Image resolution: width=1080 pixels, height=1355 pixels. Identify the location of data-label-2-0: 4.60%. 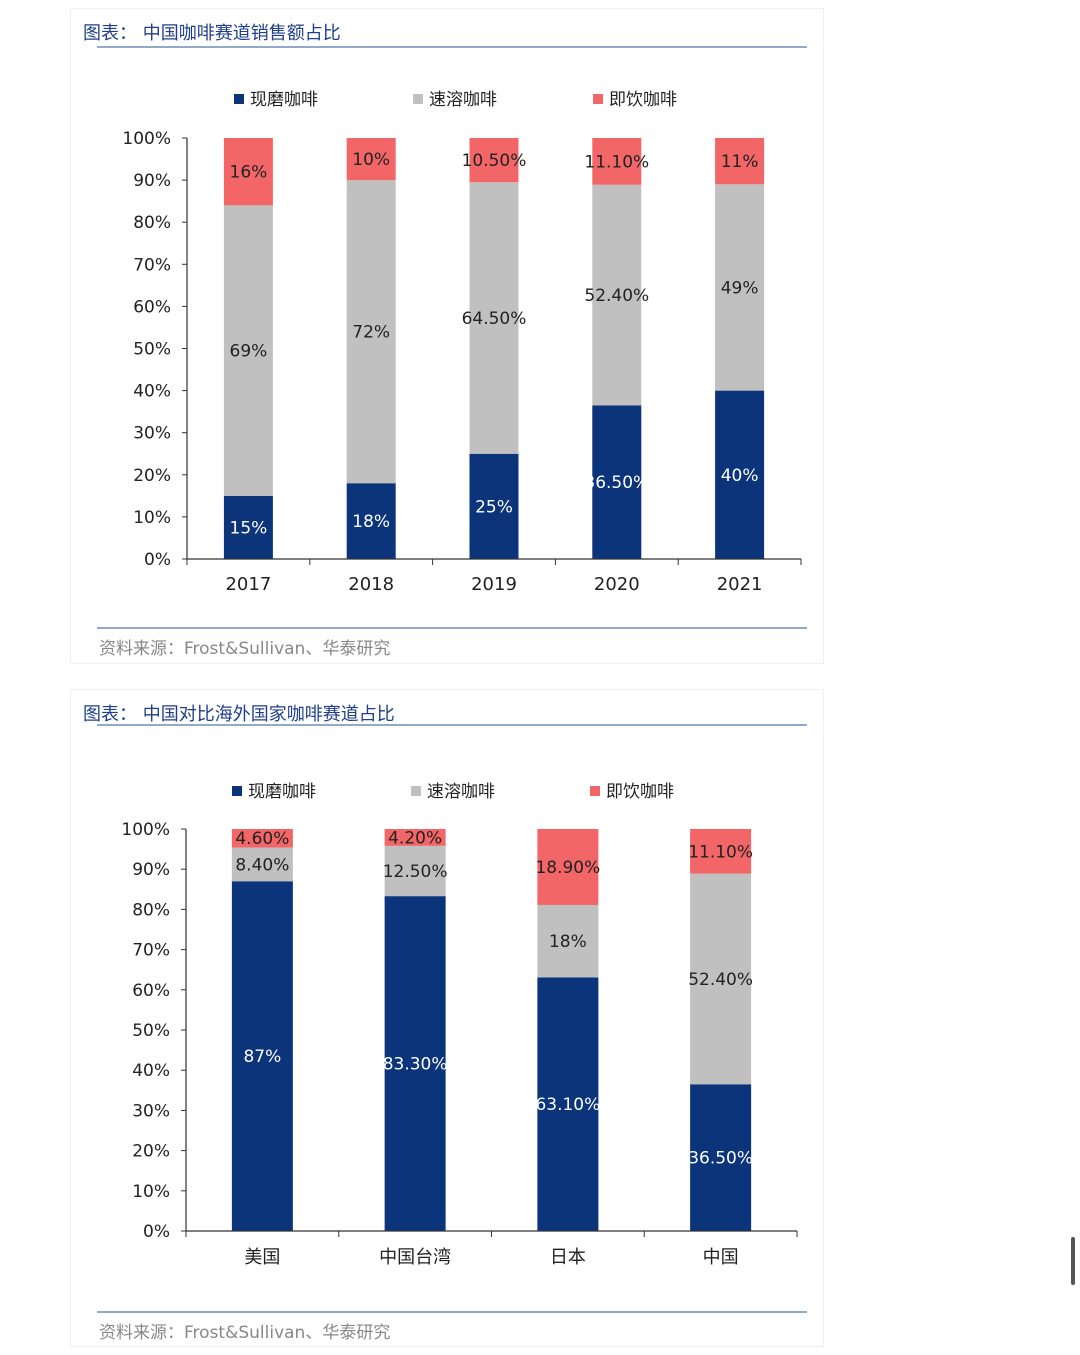
(262, 839).